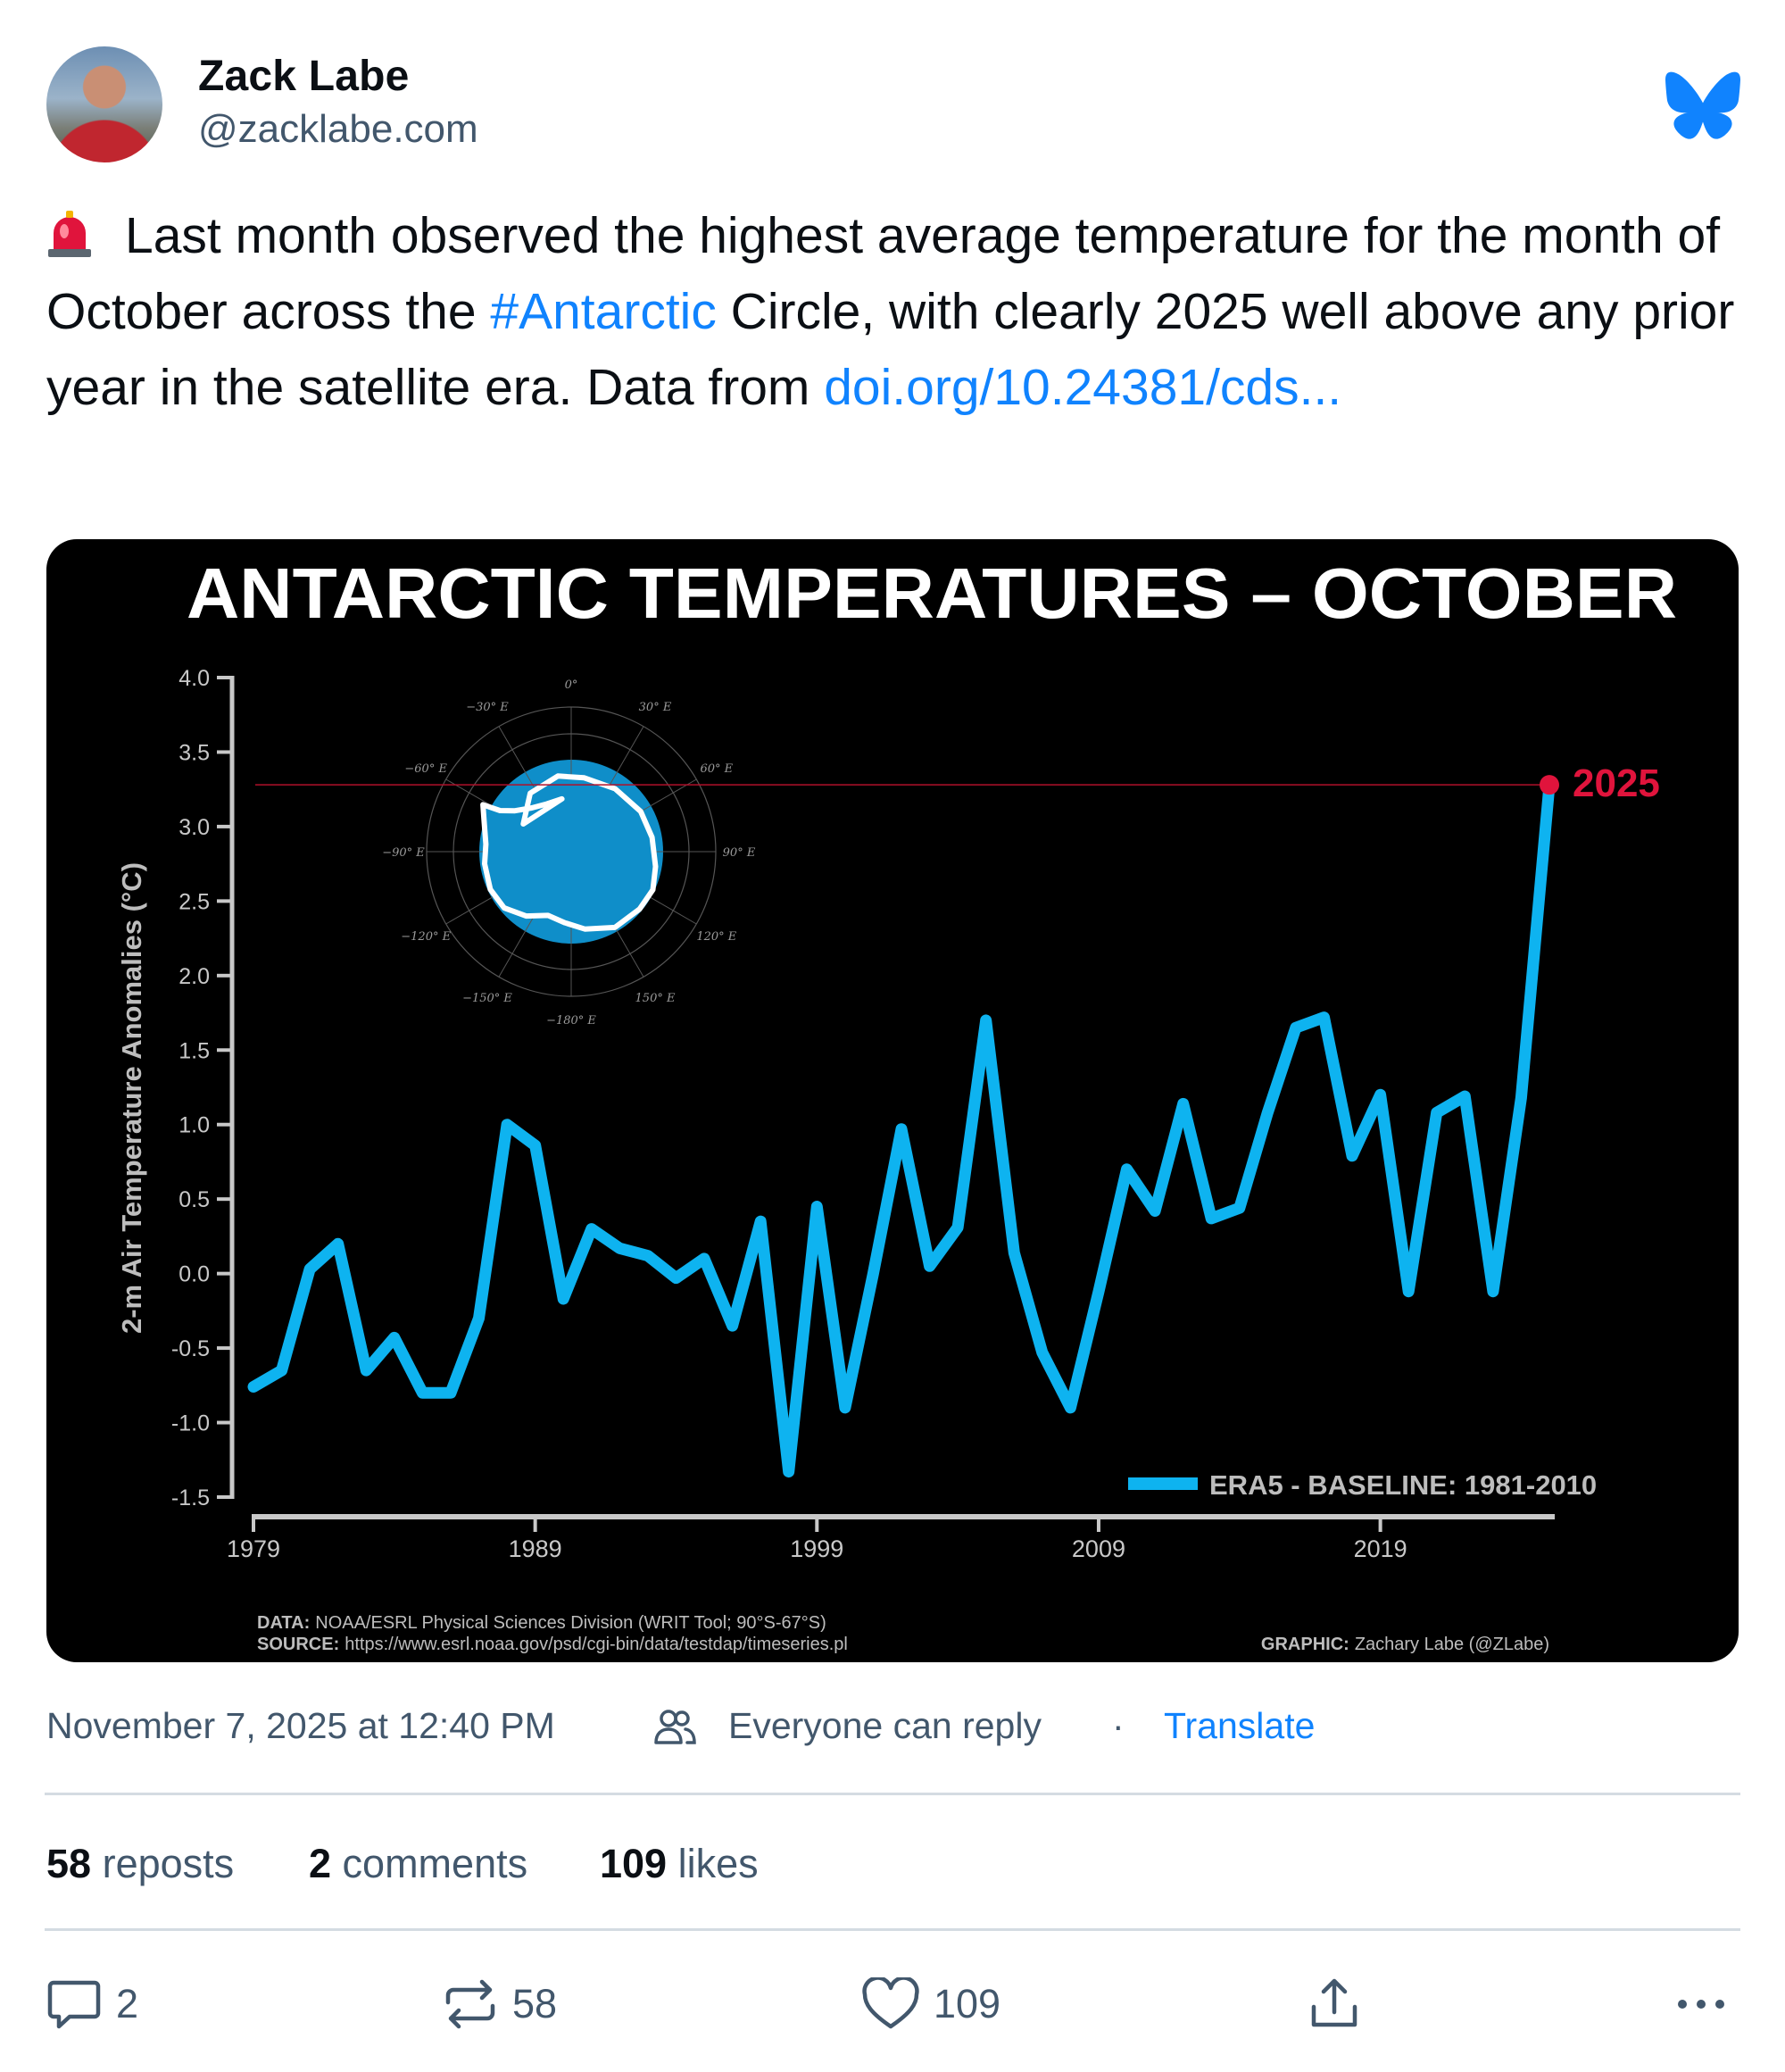 The width and height of the screenshot is (1785, 2072). I want to click on footer-graphic: GRAPHIC: Zachary Labe (@ZLabe), so click(1405, 1645).